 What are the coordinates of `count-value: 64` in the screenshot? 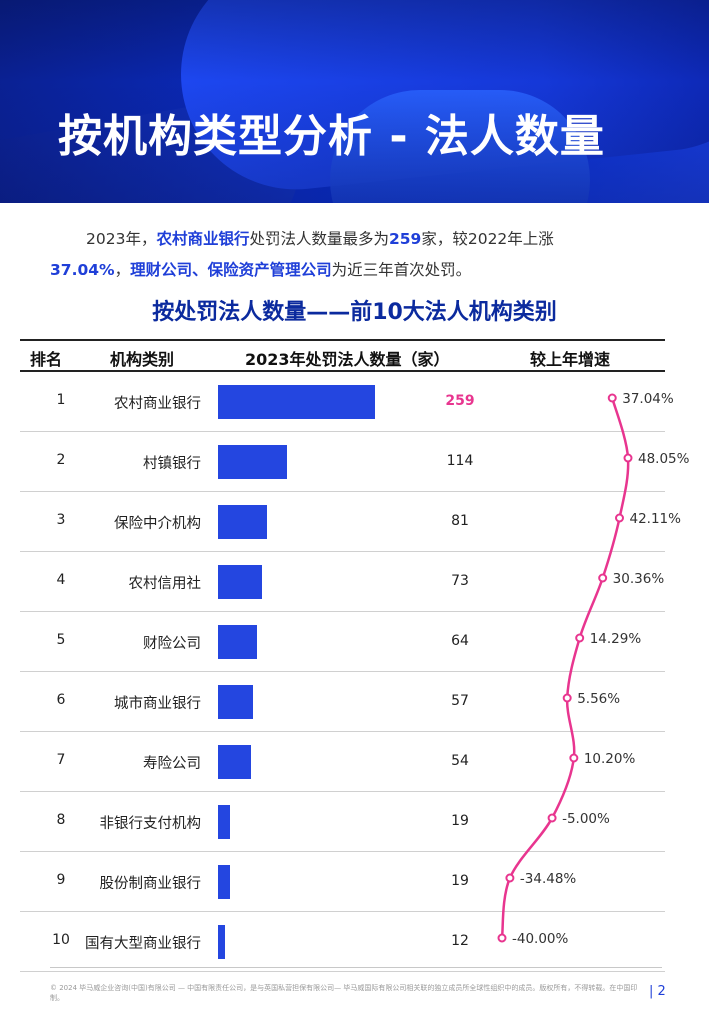 It's located at (460, 641).